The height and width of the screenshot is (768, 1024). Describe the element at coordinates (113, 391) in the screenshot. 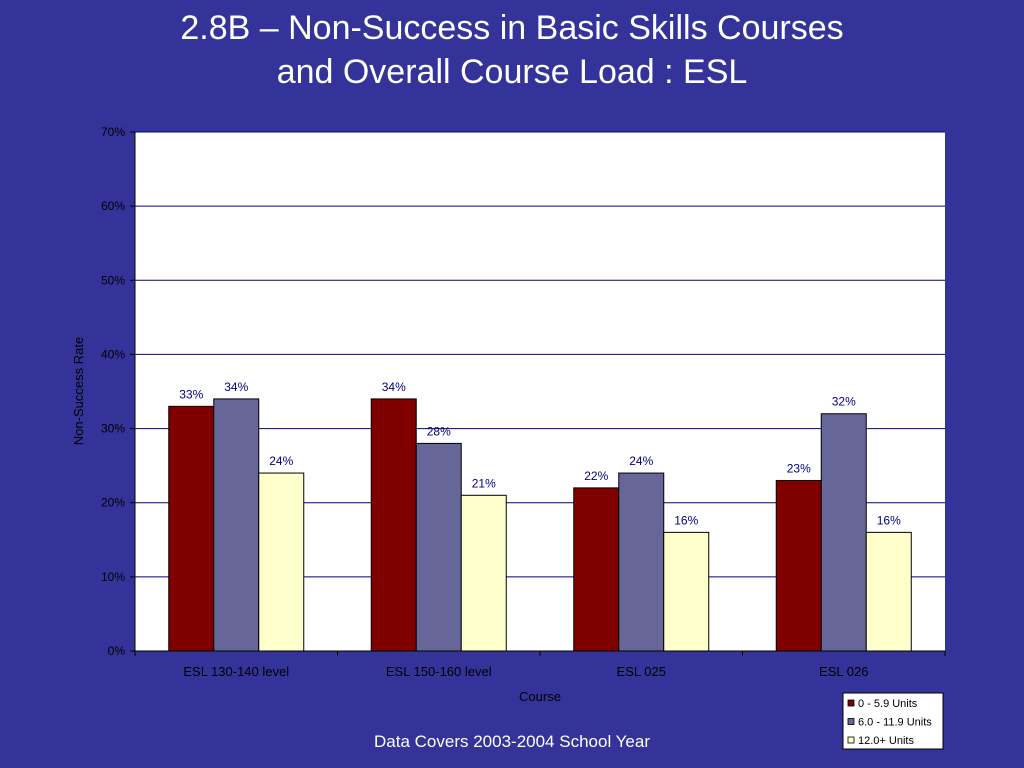

I see `y-tick-labels: 0% 10% 20% 30% 40% 50% 60% 70%` at that location.